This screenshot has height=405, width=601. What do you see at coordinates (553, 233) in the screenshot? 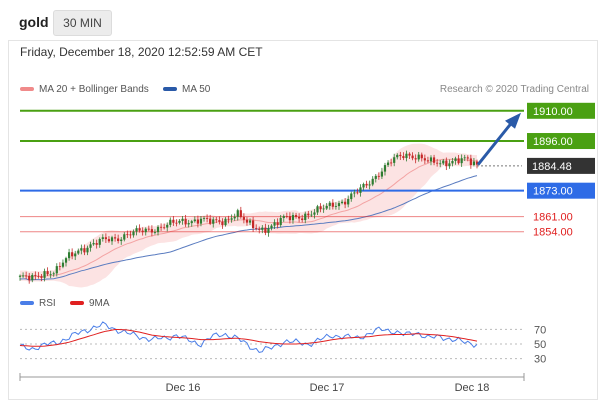
I see `support-level-label-5: 1854.00` at bounding box center [553, 233].